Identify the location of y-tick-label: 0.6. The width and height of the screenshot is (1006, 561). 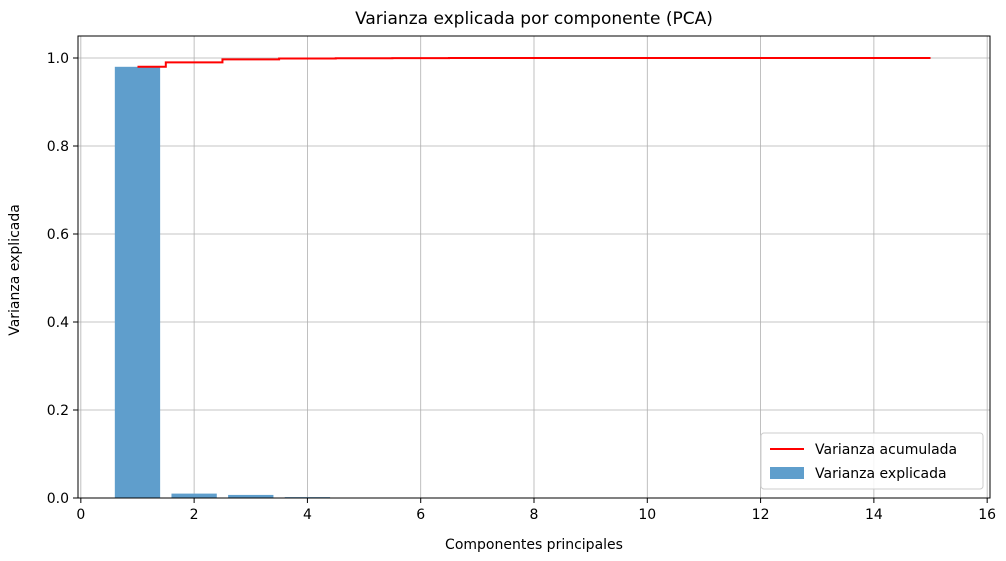
(58, 235).